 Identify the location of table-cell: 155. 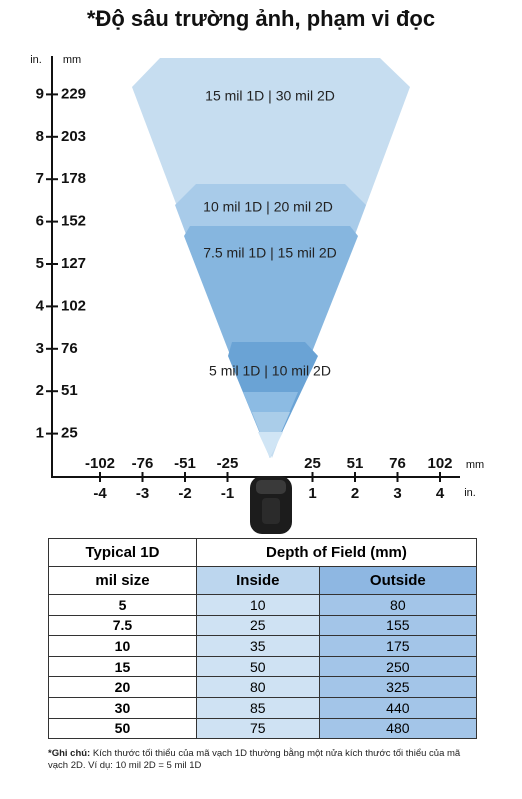
(398, 625).